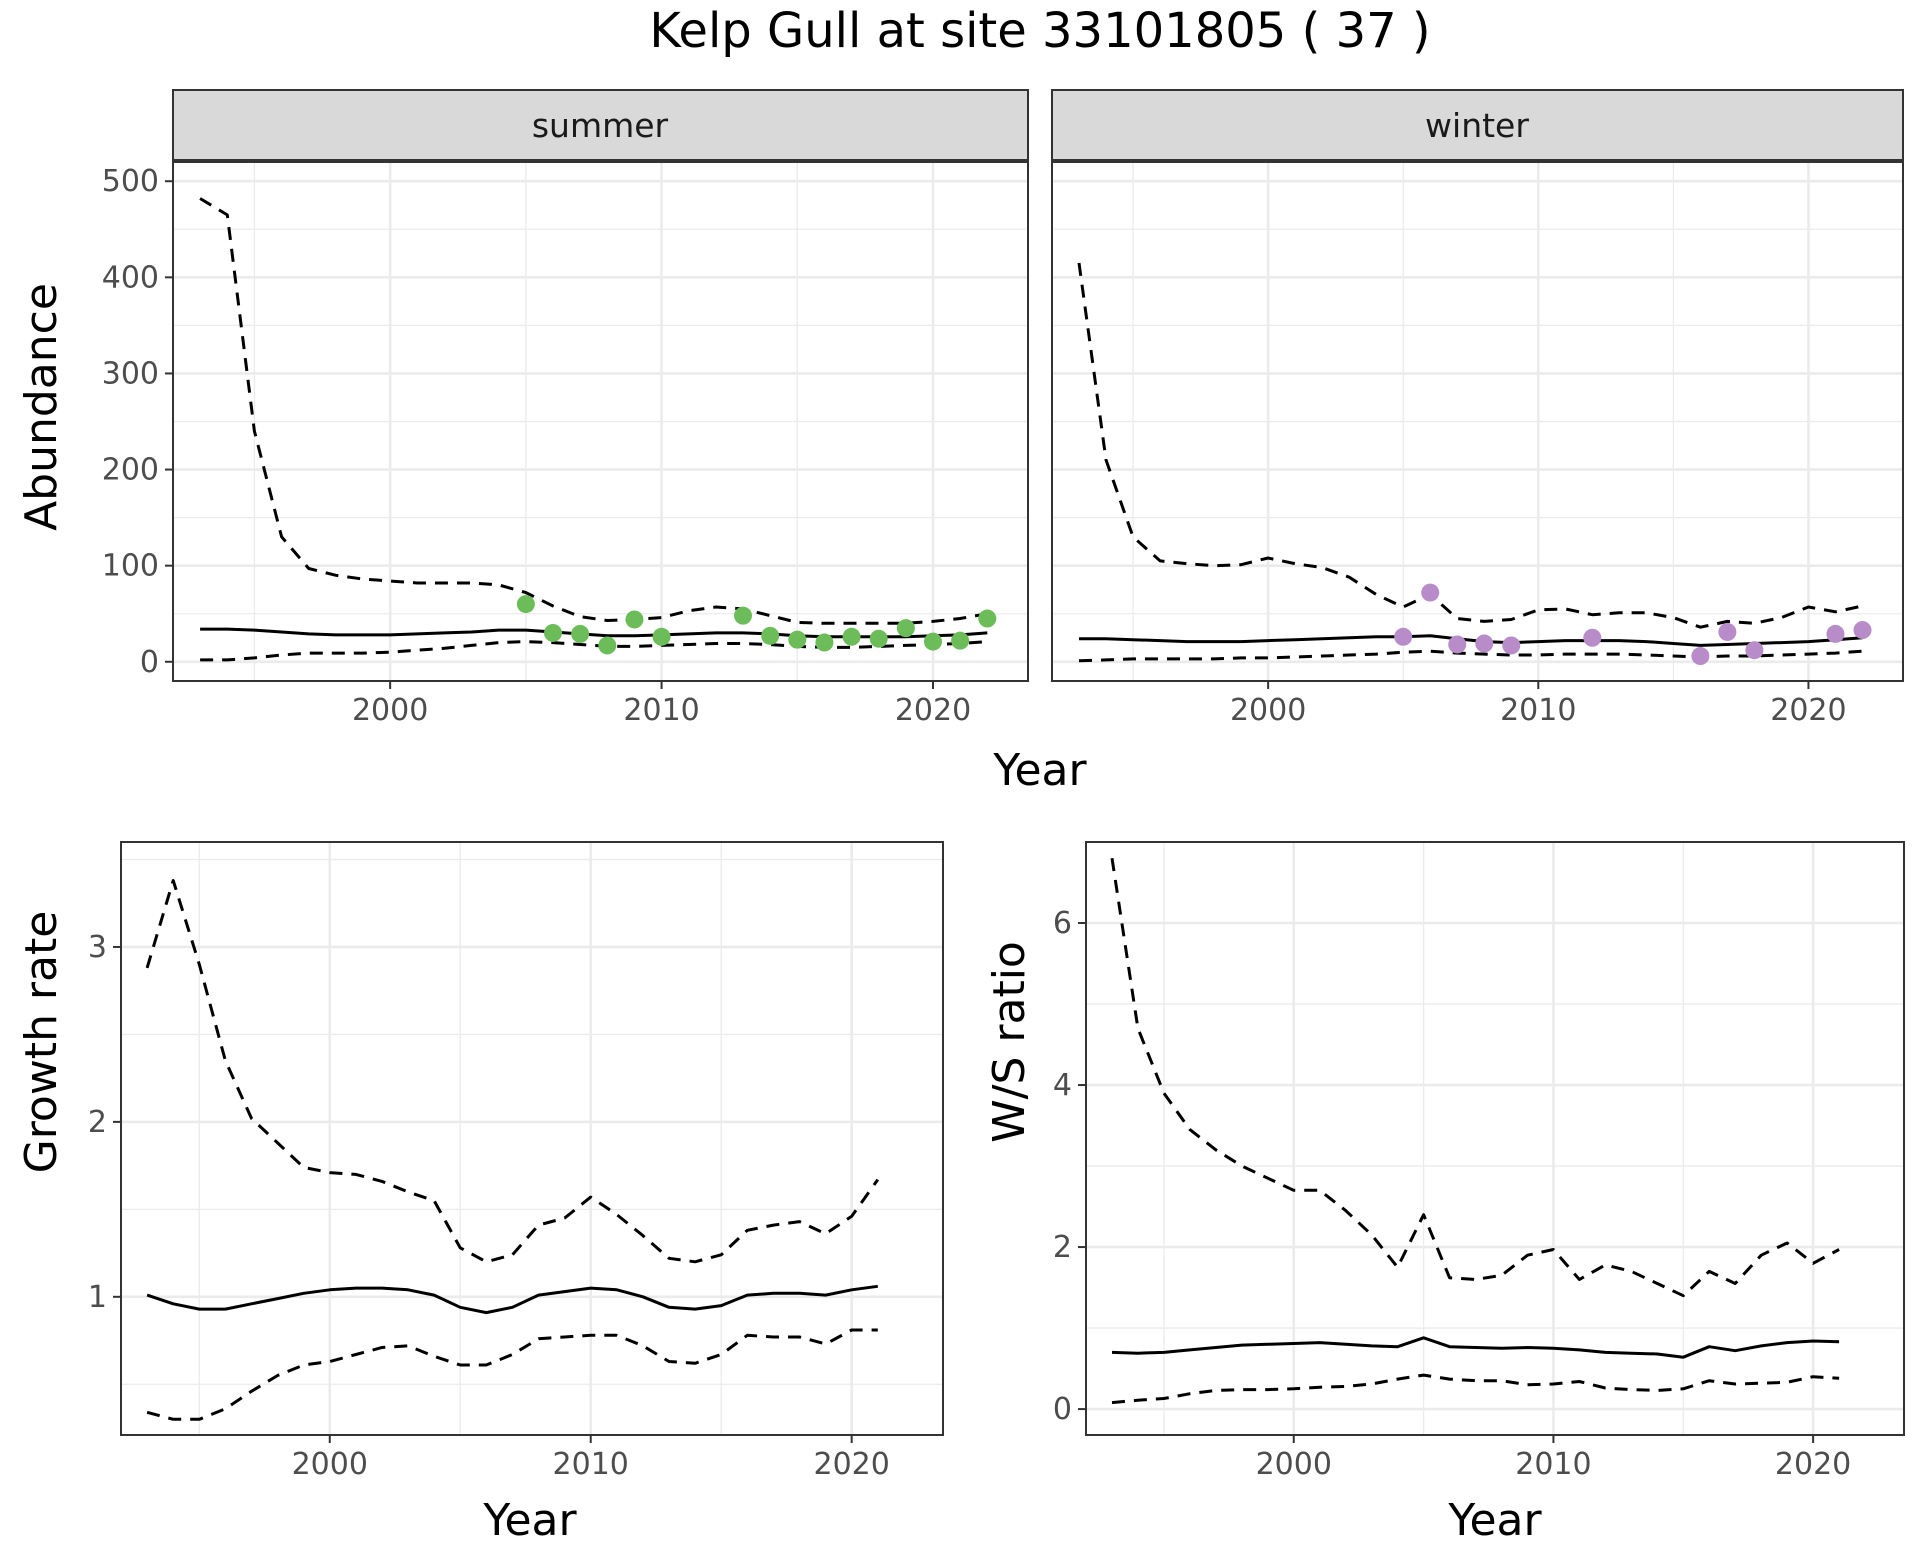  I want to click on ratio-lower-line, so click(1475, 1389).